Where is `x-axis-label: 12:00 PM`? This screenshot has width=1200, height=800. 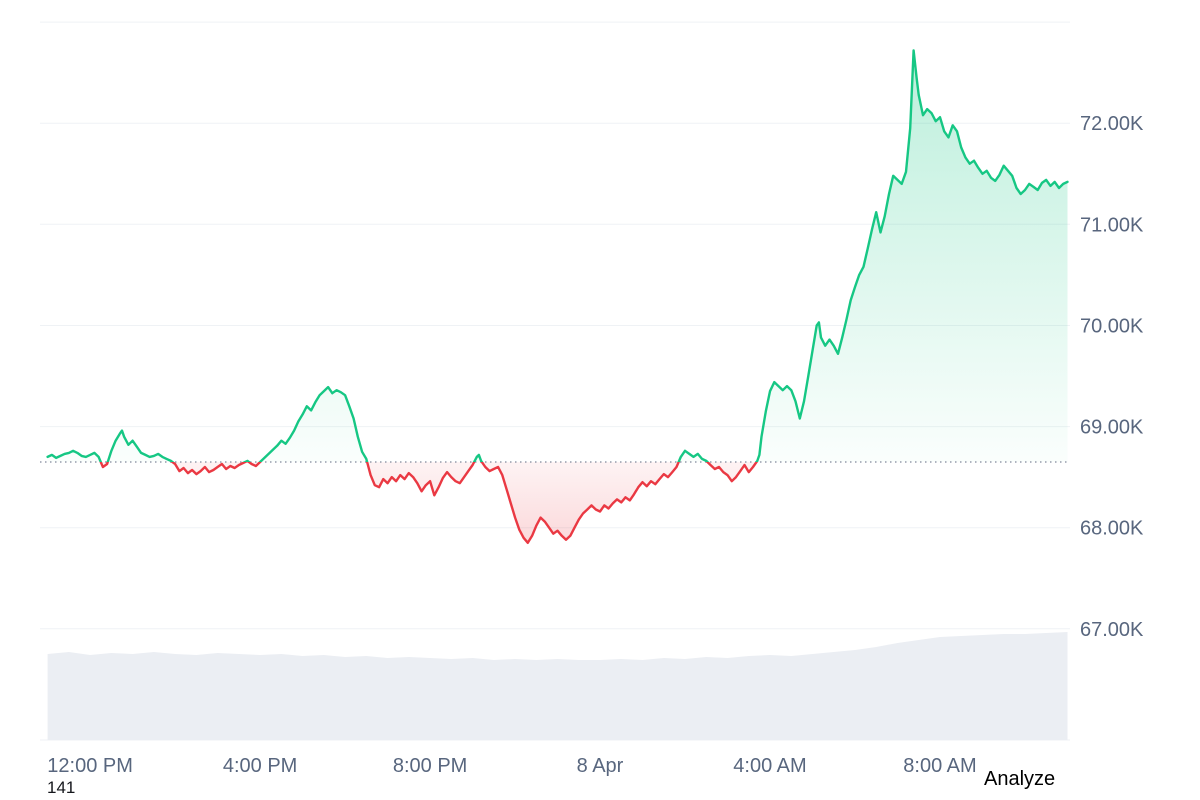
x-axis-label: 12:00 PM is located at coordinates (90, 766).